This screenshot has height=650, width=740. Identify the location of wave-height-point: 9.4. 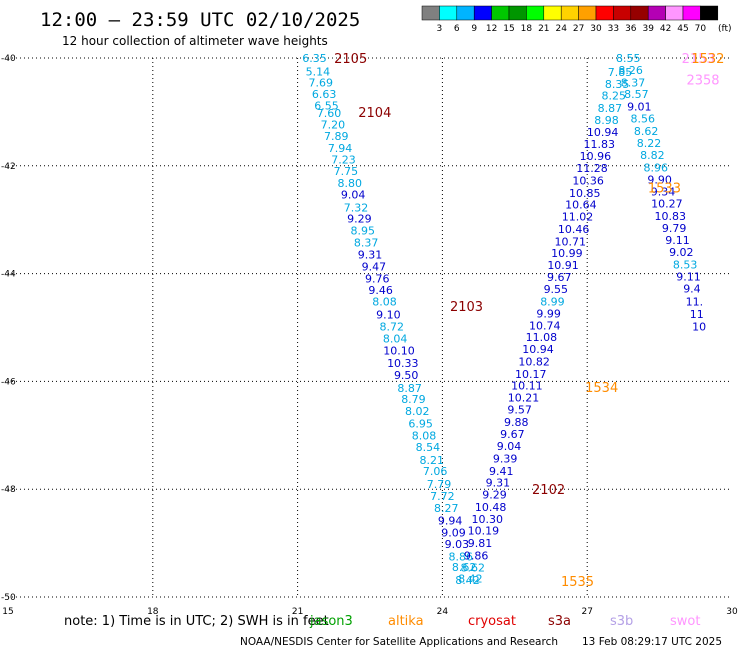
(692, 289).